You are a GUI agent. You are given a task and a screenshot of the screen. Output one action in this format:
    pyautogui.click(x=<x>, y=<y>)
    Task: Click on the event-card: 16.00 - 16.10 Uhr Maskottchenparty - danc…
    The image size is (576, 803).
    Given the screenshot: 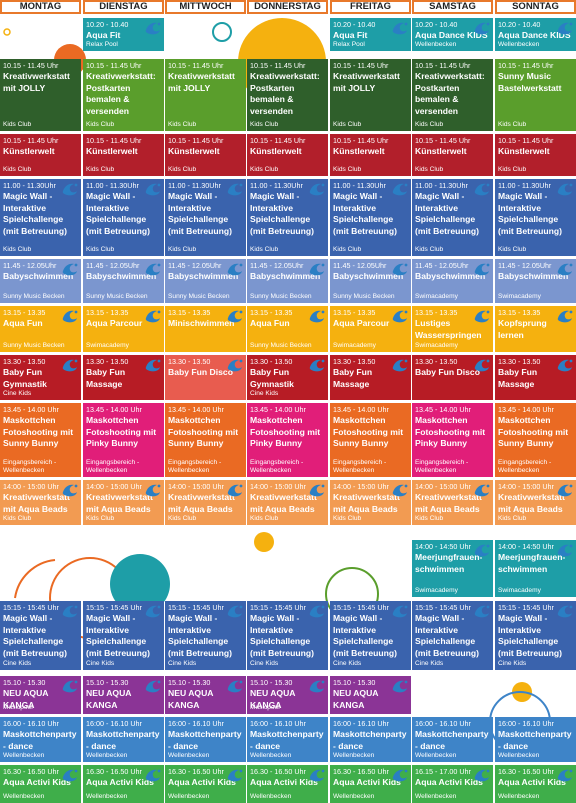 What is the action you would take?
    pyautogui.click(x=40, y=739)
    